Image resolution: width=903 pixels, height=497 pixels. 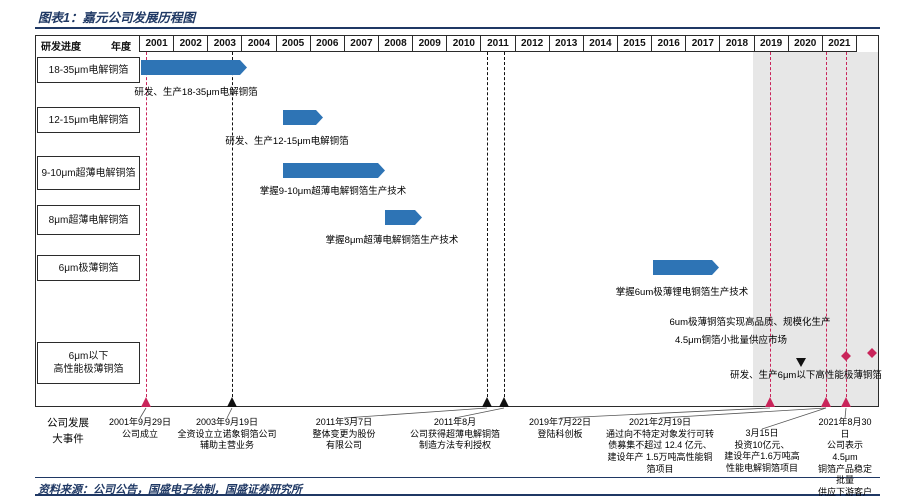 What do you see at coordinates (259, 43) in the screenshot?
I see `year-header-2004: 2004` at bounding box center [259, 43].